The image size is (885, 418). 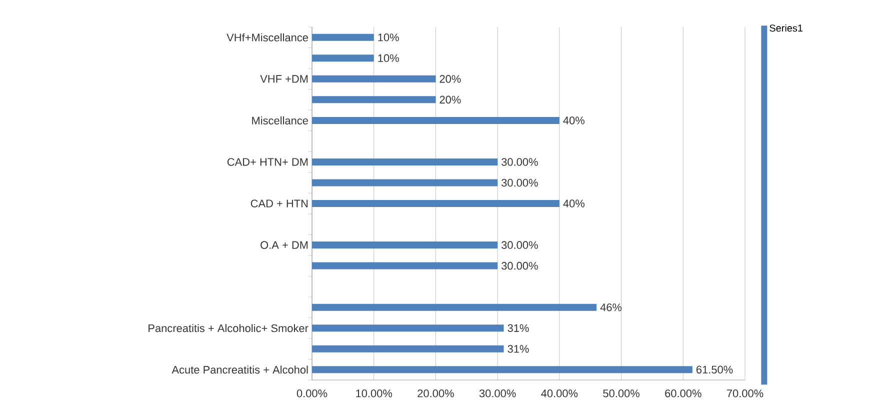 What do you see at coordinates (559, 394) in the screenshot?
I see `x-tick-label: 40.00%` at bounding box center [559, 394].